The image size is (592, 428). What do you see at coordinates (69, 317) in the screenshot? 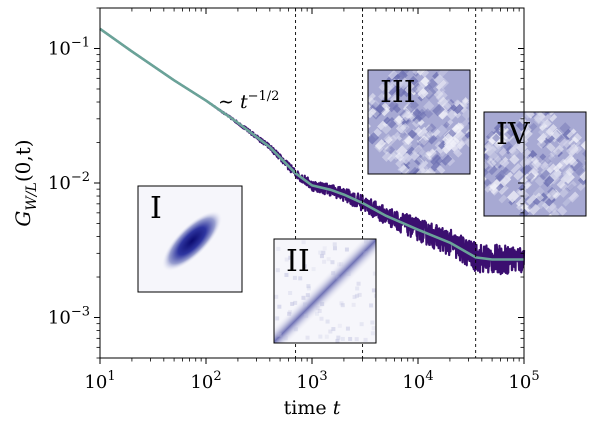
I see `y-tick-label: 10⁻³` at bounding box center [69, 317].